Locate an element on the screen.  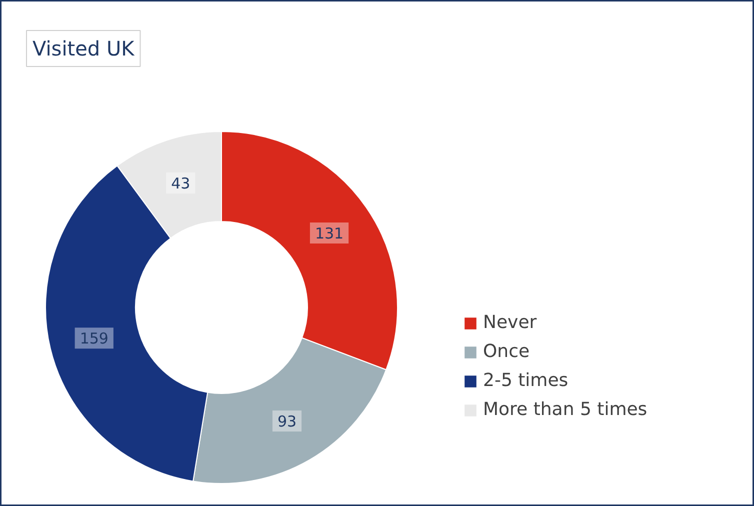
data-label: 93 is located at coordinates (287, 421).